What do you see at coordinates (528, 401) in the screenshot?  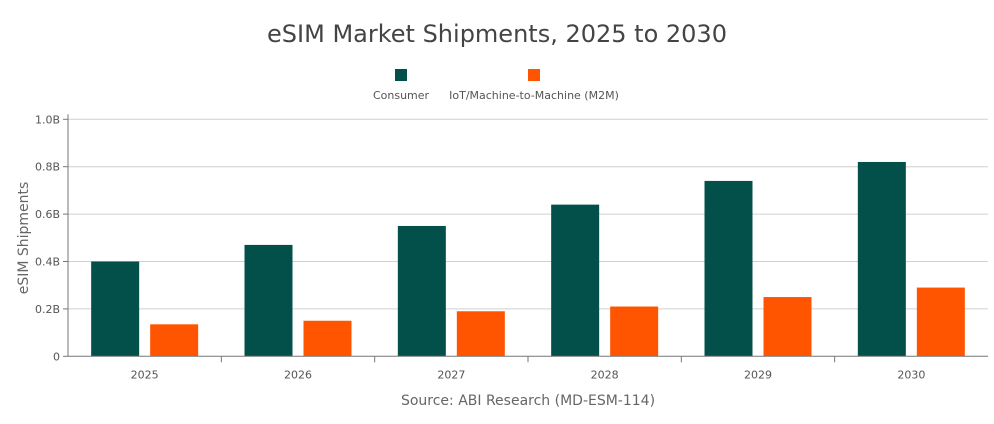 I see `x-axis-label: Source: ABI Research (MD-ESM-114)` at bounding box center [528, 401].